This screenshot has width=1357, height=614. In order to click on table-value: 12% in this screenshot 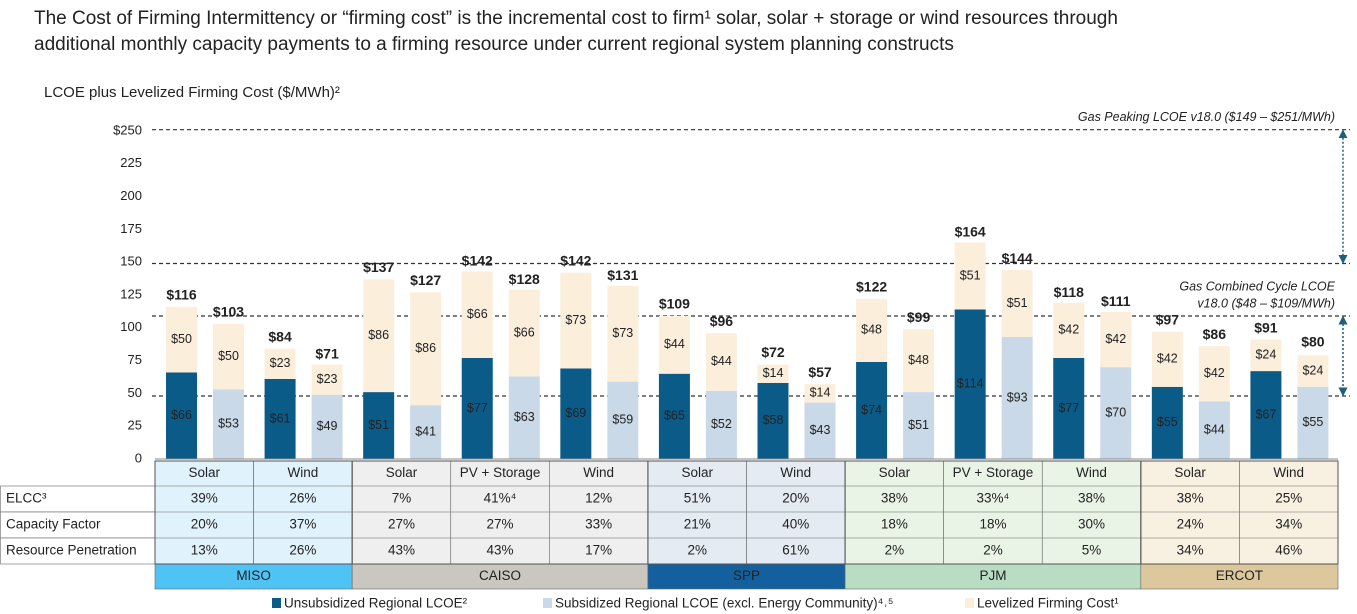, I will do `click(598, 498)`.